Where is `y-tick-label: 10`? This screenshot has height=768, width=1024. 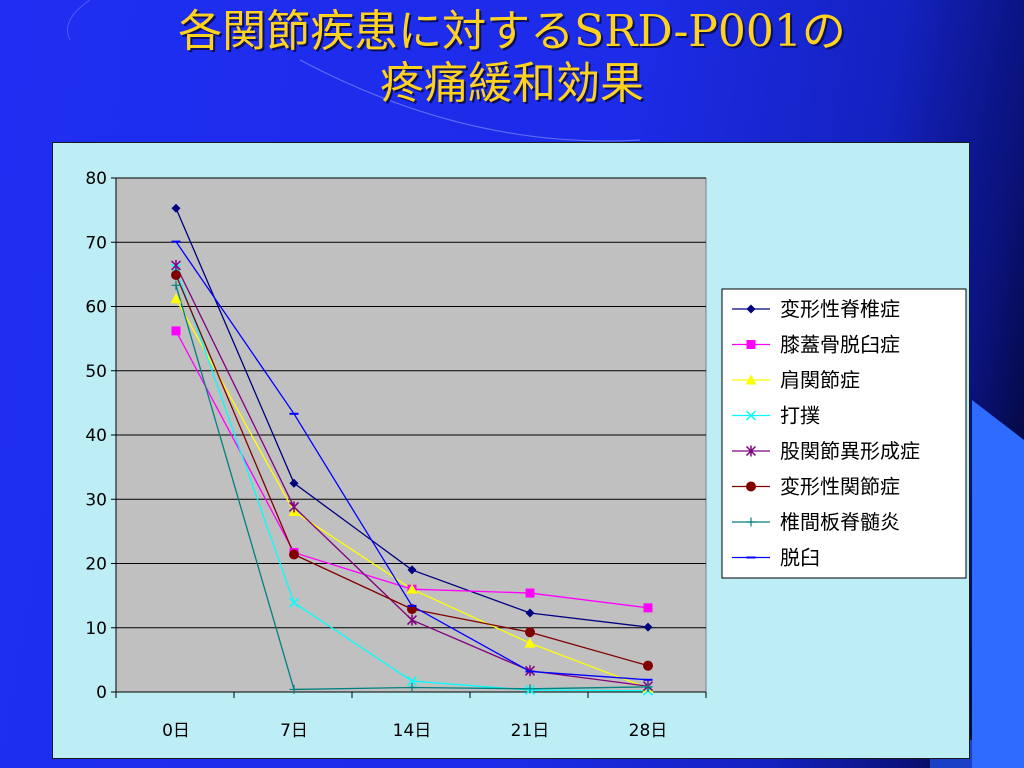 y-tick-label: 10 is located at coordinates (96, 629).